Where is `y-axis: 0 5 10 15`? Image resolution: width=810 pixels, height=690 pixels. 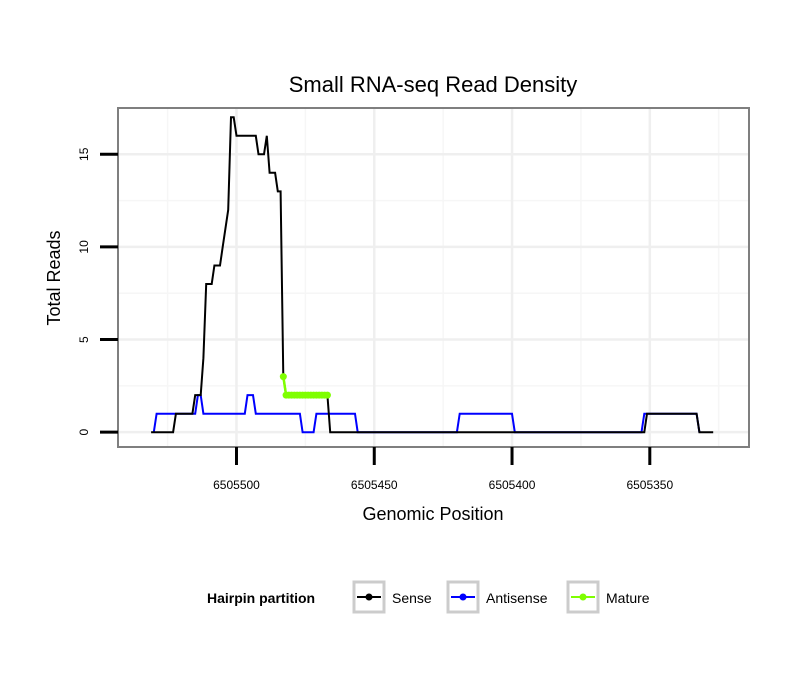 y-axis: 0 5 10 15 is located at coordinates (97, 291).